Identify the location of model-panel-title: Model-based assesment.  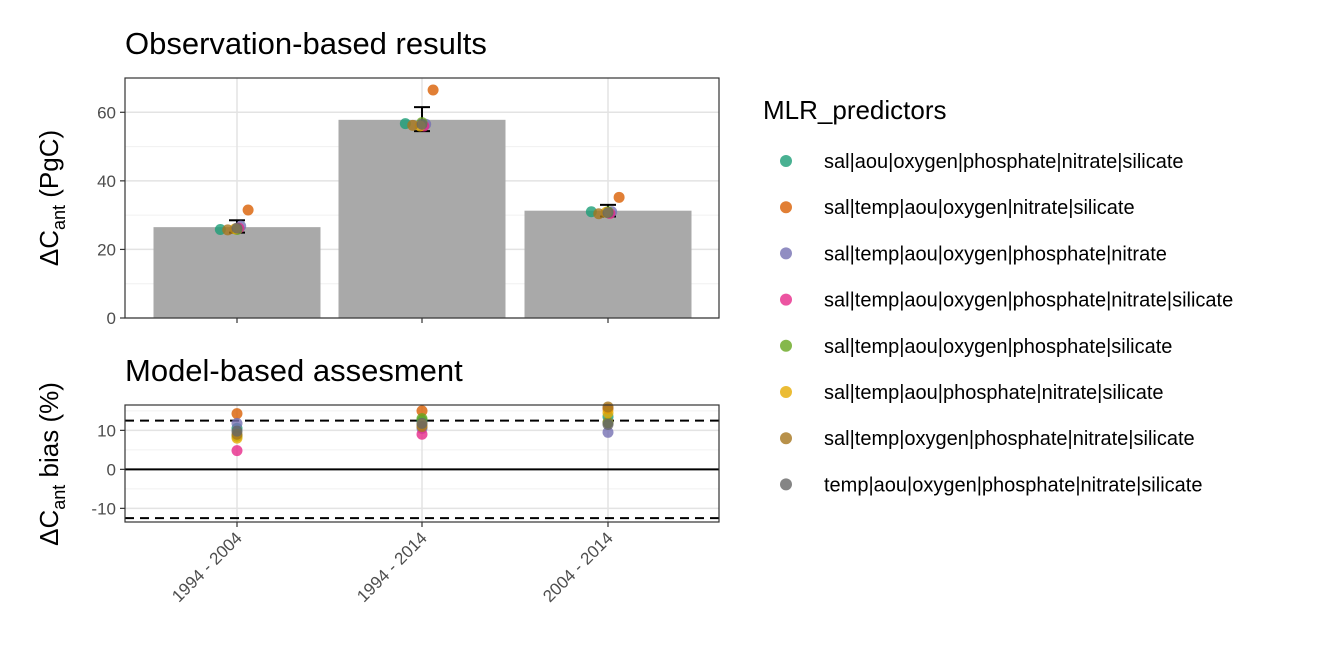
(294, 370).